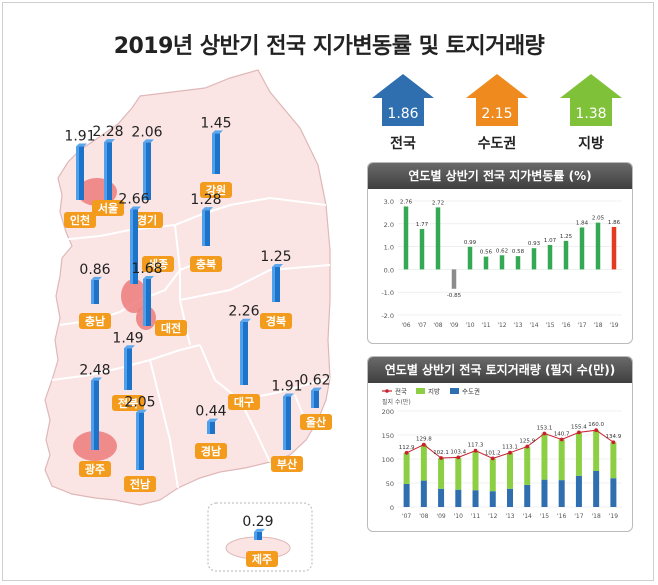 The height and width of the screenshot is (585, 658). I want to click on summary-지방: 1.38 지방, so click(591, 113).